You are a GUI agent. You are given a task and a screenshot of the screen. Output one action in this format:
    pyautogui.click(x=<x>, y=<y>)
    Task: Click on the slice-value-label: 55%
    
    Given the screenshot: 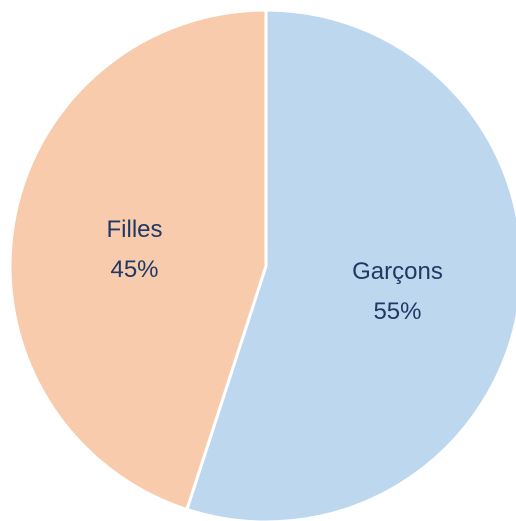 What is the action you would take?
    pyautogui.click(x=397, y=311)
    